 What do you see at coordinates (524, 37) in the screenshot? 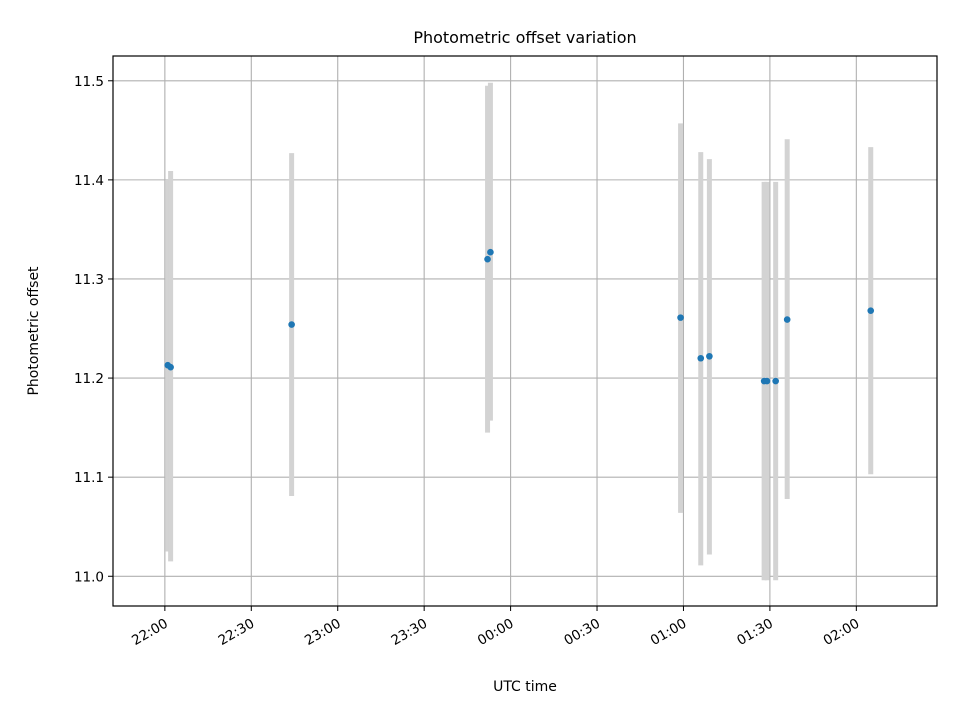
I see `chart-title: Photometric offset variation` at bounding box center [524, 37].